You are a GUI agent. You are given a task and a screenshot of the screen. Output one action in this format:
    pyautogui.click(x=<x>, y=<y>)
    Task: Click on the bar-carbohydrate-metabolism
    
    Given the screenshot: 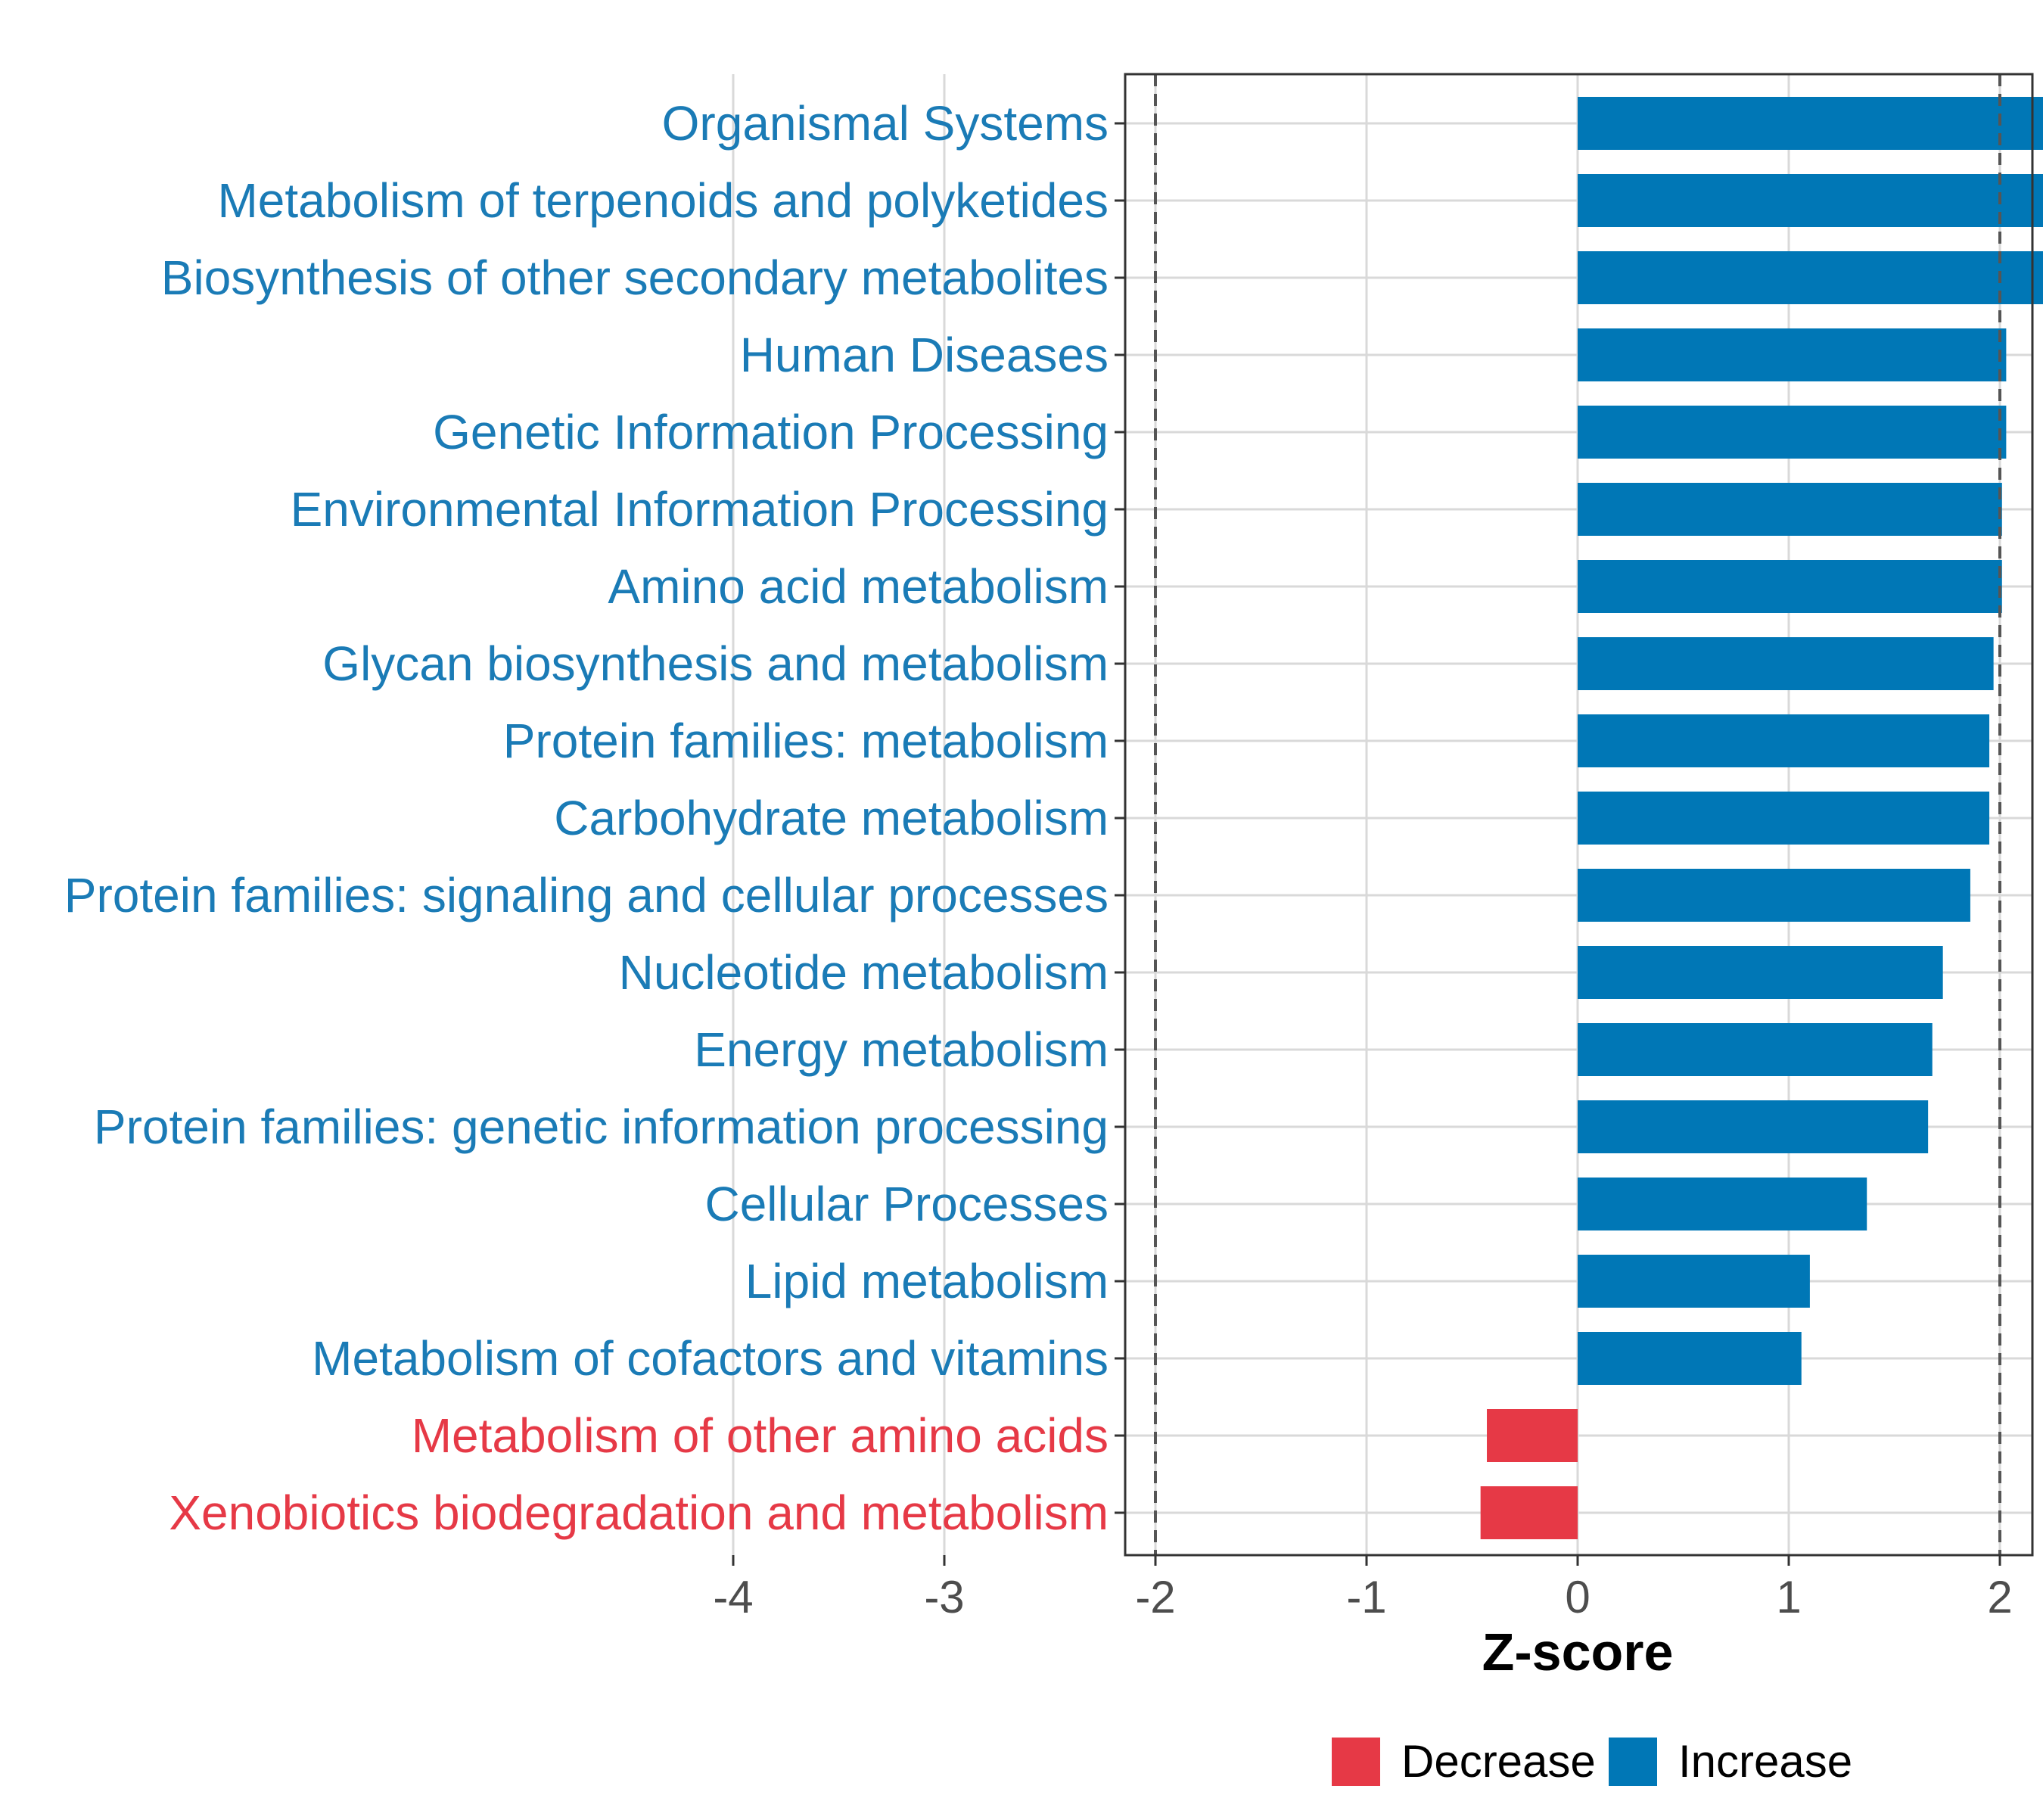 What is the action you would take?
    pyautogui.click(x=1784, y=819)
    